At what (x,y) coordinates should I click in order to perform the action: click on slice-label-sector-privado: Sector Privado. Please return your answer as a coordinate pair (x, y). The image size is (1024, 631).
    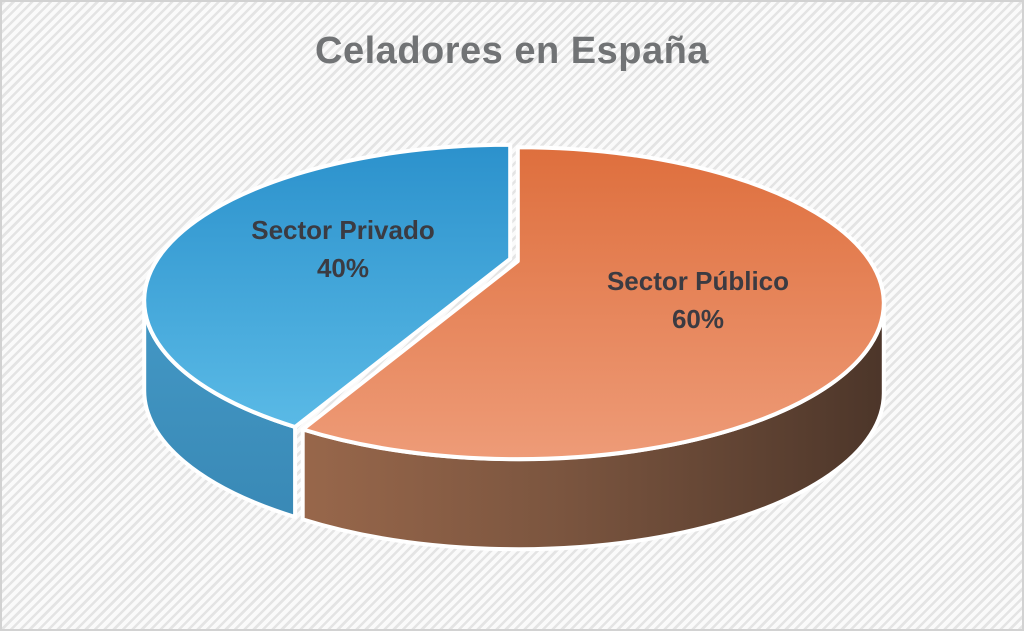
    Looking at the image, I should click on (343, 230).